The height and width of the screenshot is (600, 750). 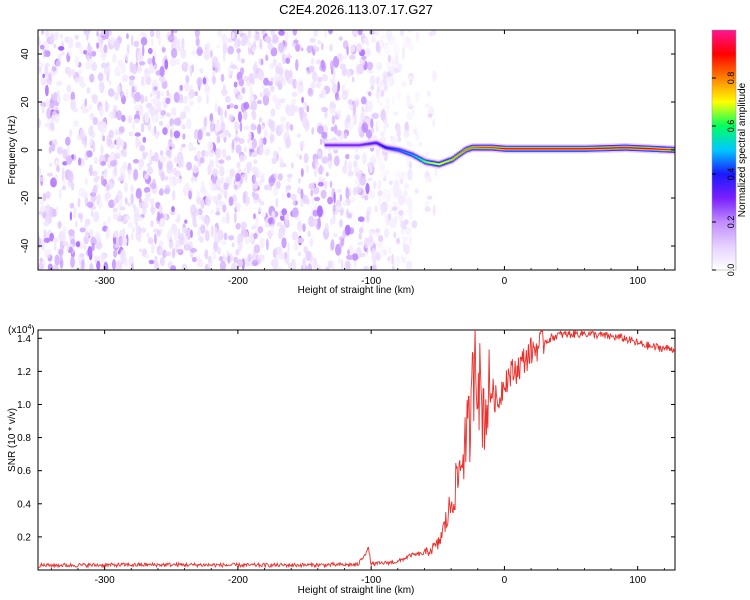 What do you see at coordinates (25, 197) in the screenshot?
I see `y-tick-label: -20` at bounding box center [25, 197].